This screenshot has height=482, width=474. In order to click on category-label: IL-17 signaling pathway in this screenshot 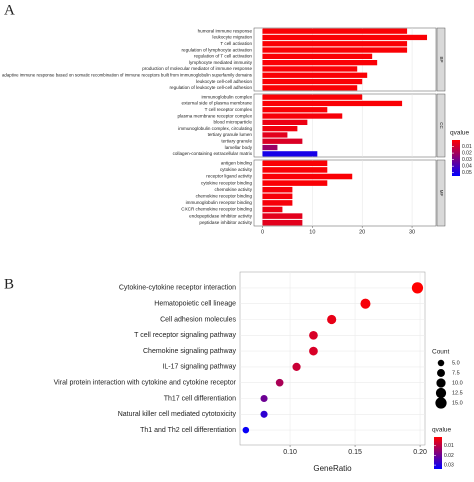, I will do `click(199, 367)`.